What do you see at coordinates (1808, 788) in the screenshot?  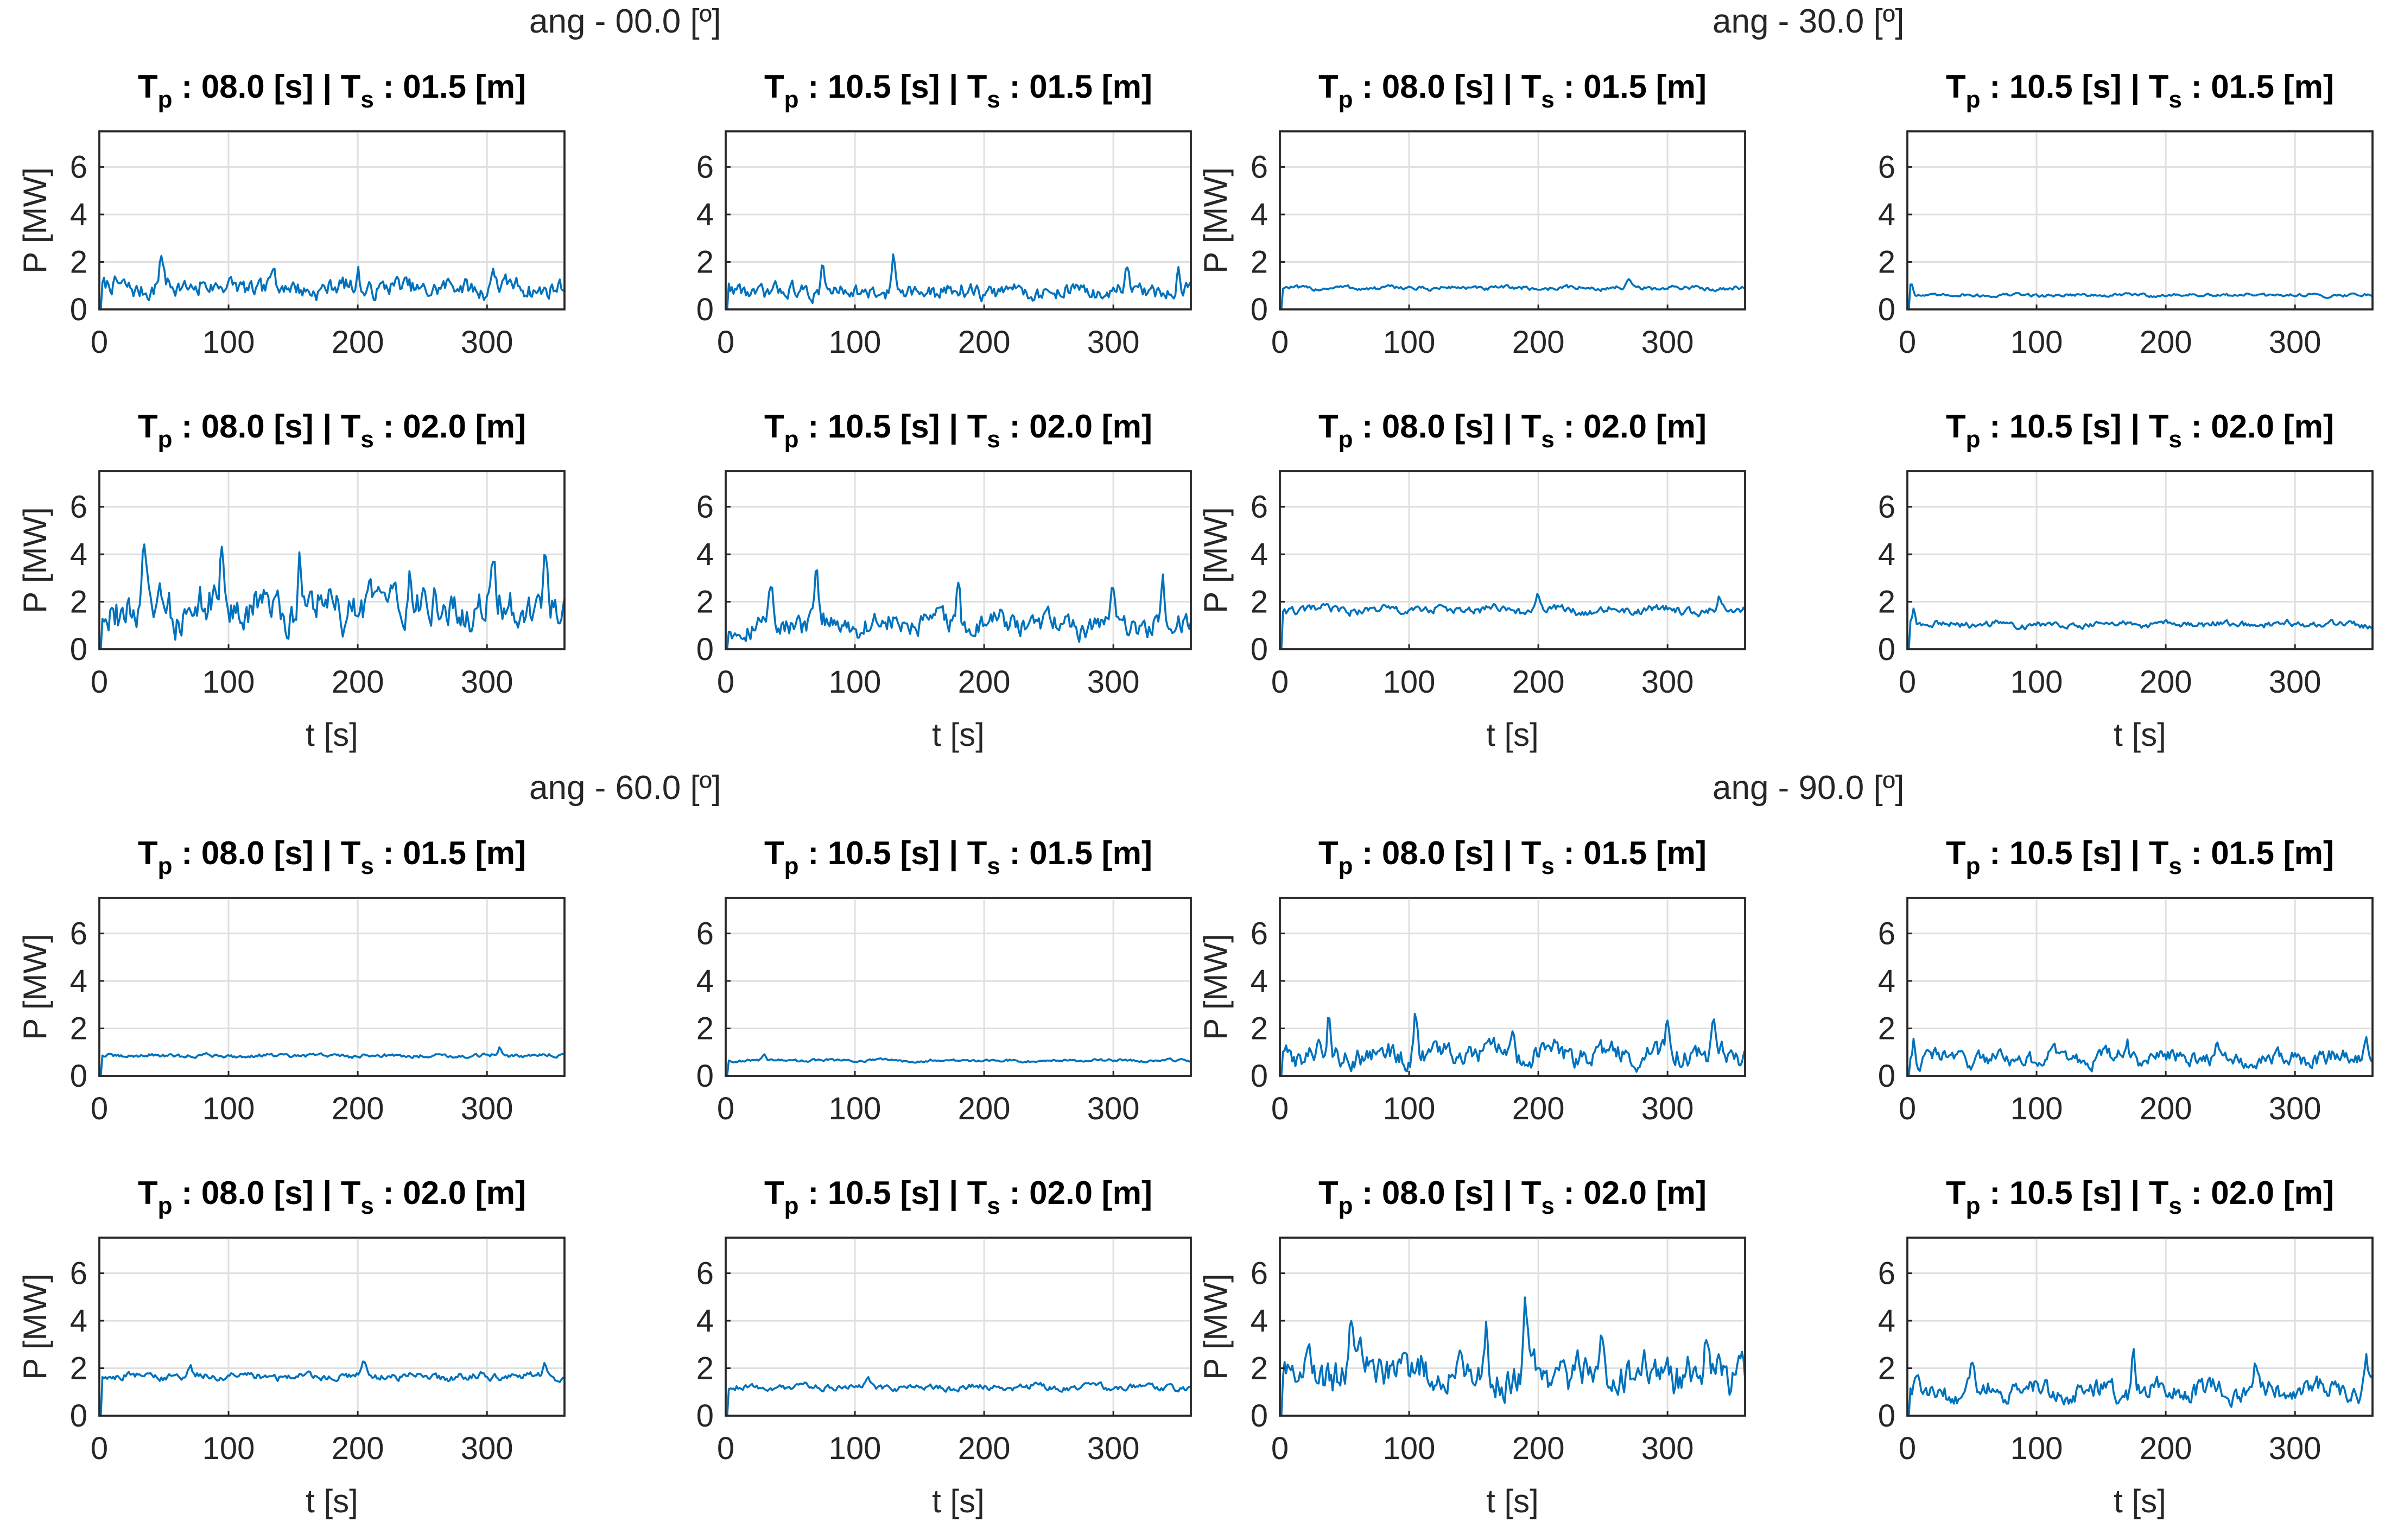 I see `group-title-ang-90: ang - 90.0 [º]` at bounding box center [1808, 788].